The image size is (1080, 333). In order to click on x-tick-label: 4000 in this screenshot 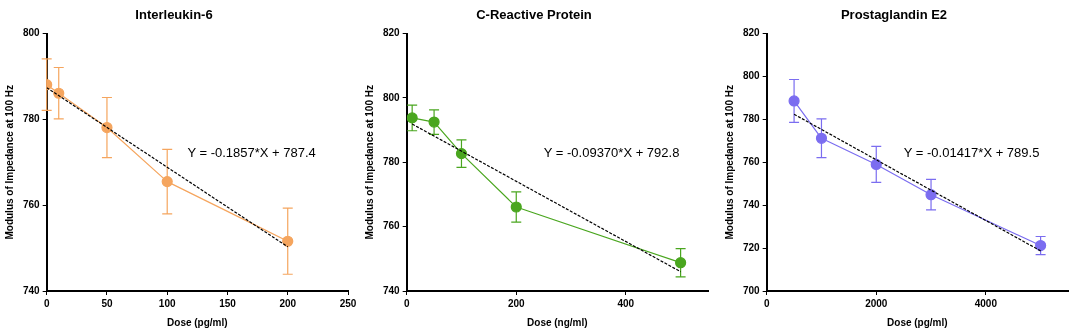, I will do `click(986, 303)`.